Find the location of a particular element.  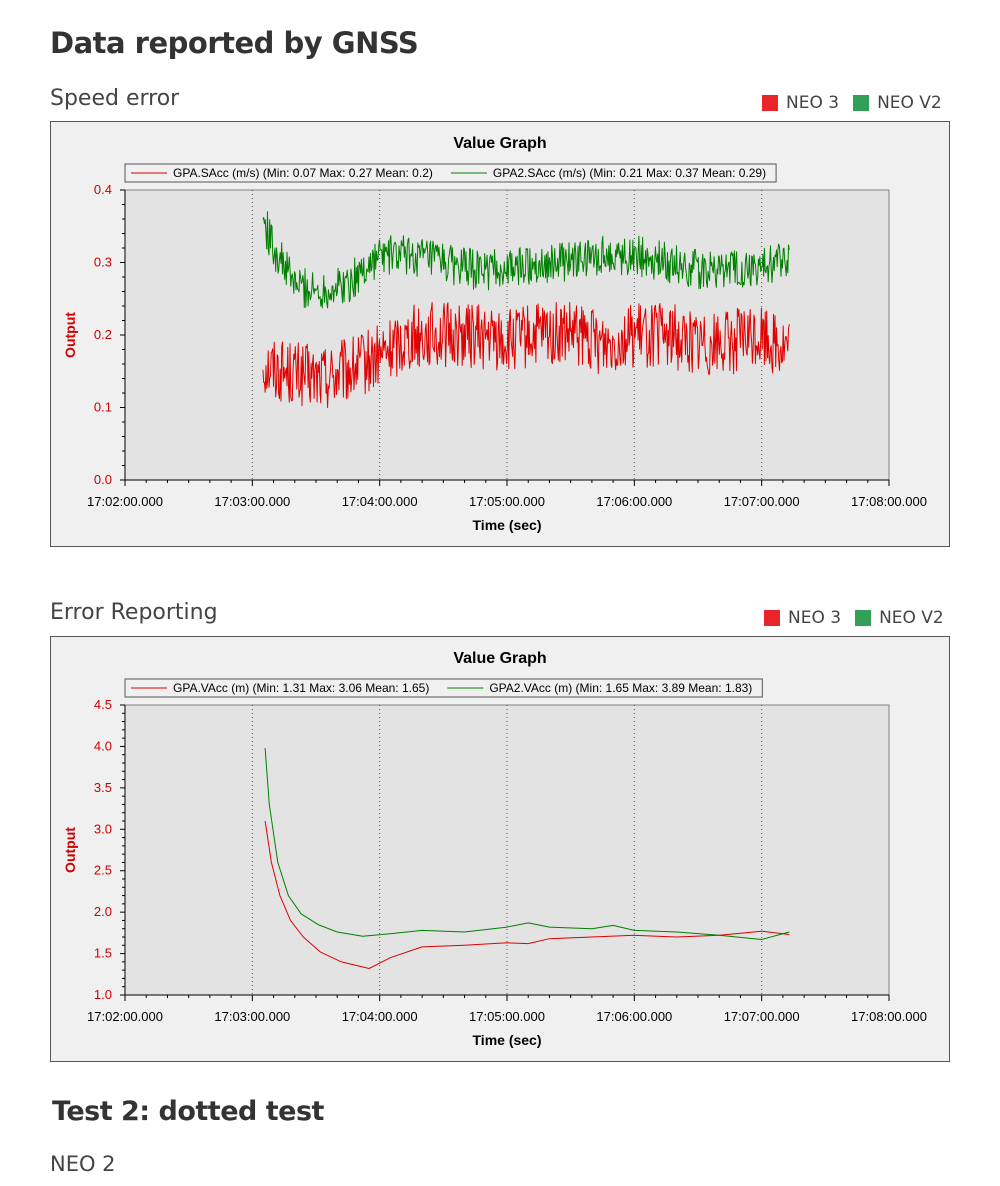

y-tick-label: 4.0 is located at coordinates (103, 745).